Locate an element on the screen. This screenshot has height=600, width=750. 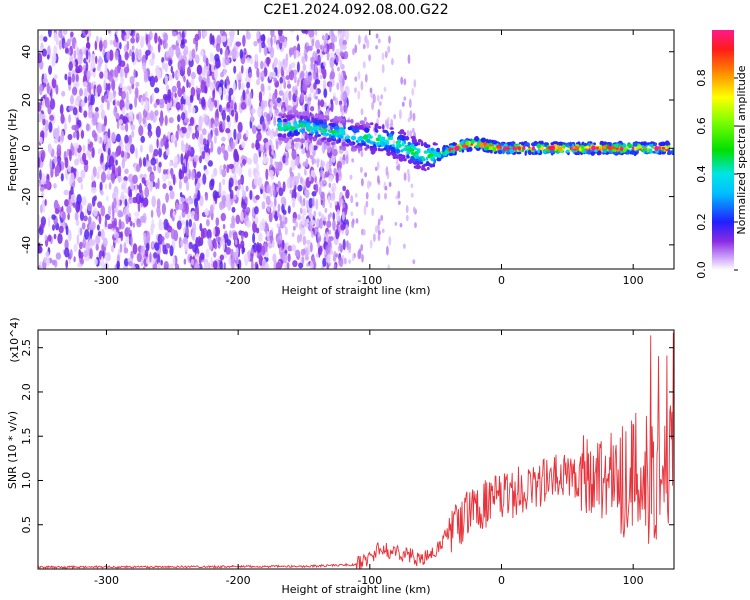
y-tick-label: 1.5 is located at coordinates (26, 436).